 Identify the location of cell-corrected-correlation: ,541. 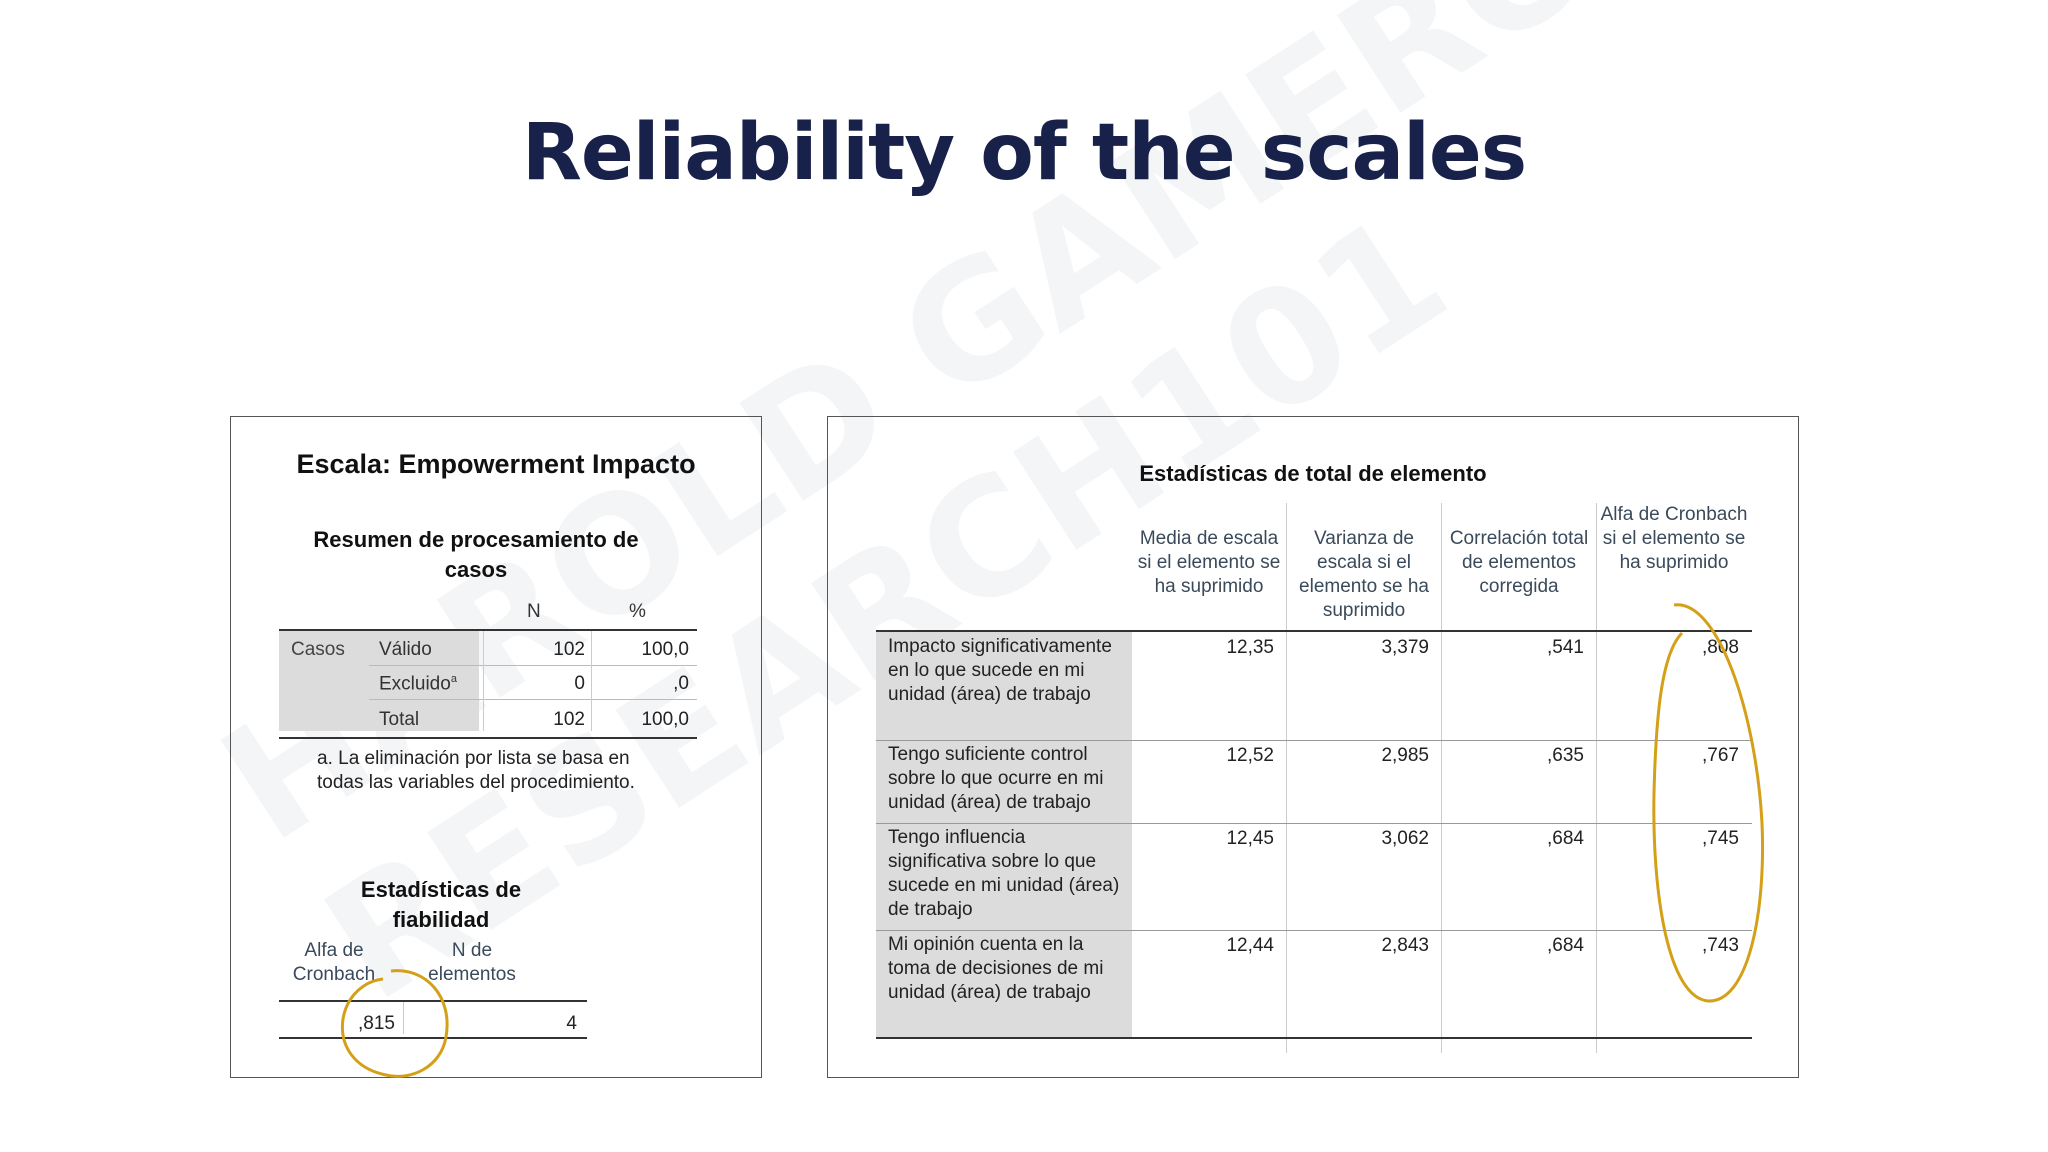
(1565, 647).